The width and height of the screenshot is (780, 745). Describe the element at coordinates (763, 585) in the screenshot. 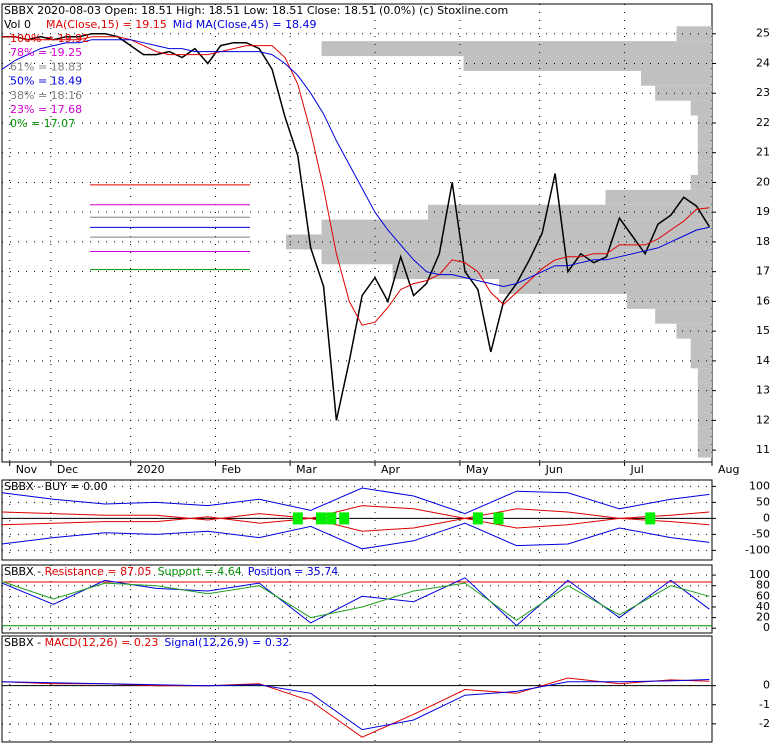

I see `y-tick-label: 80` at that location.